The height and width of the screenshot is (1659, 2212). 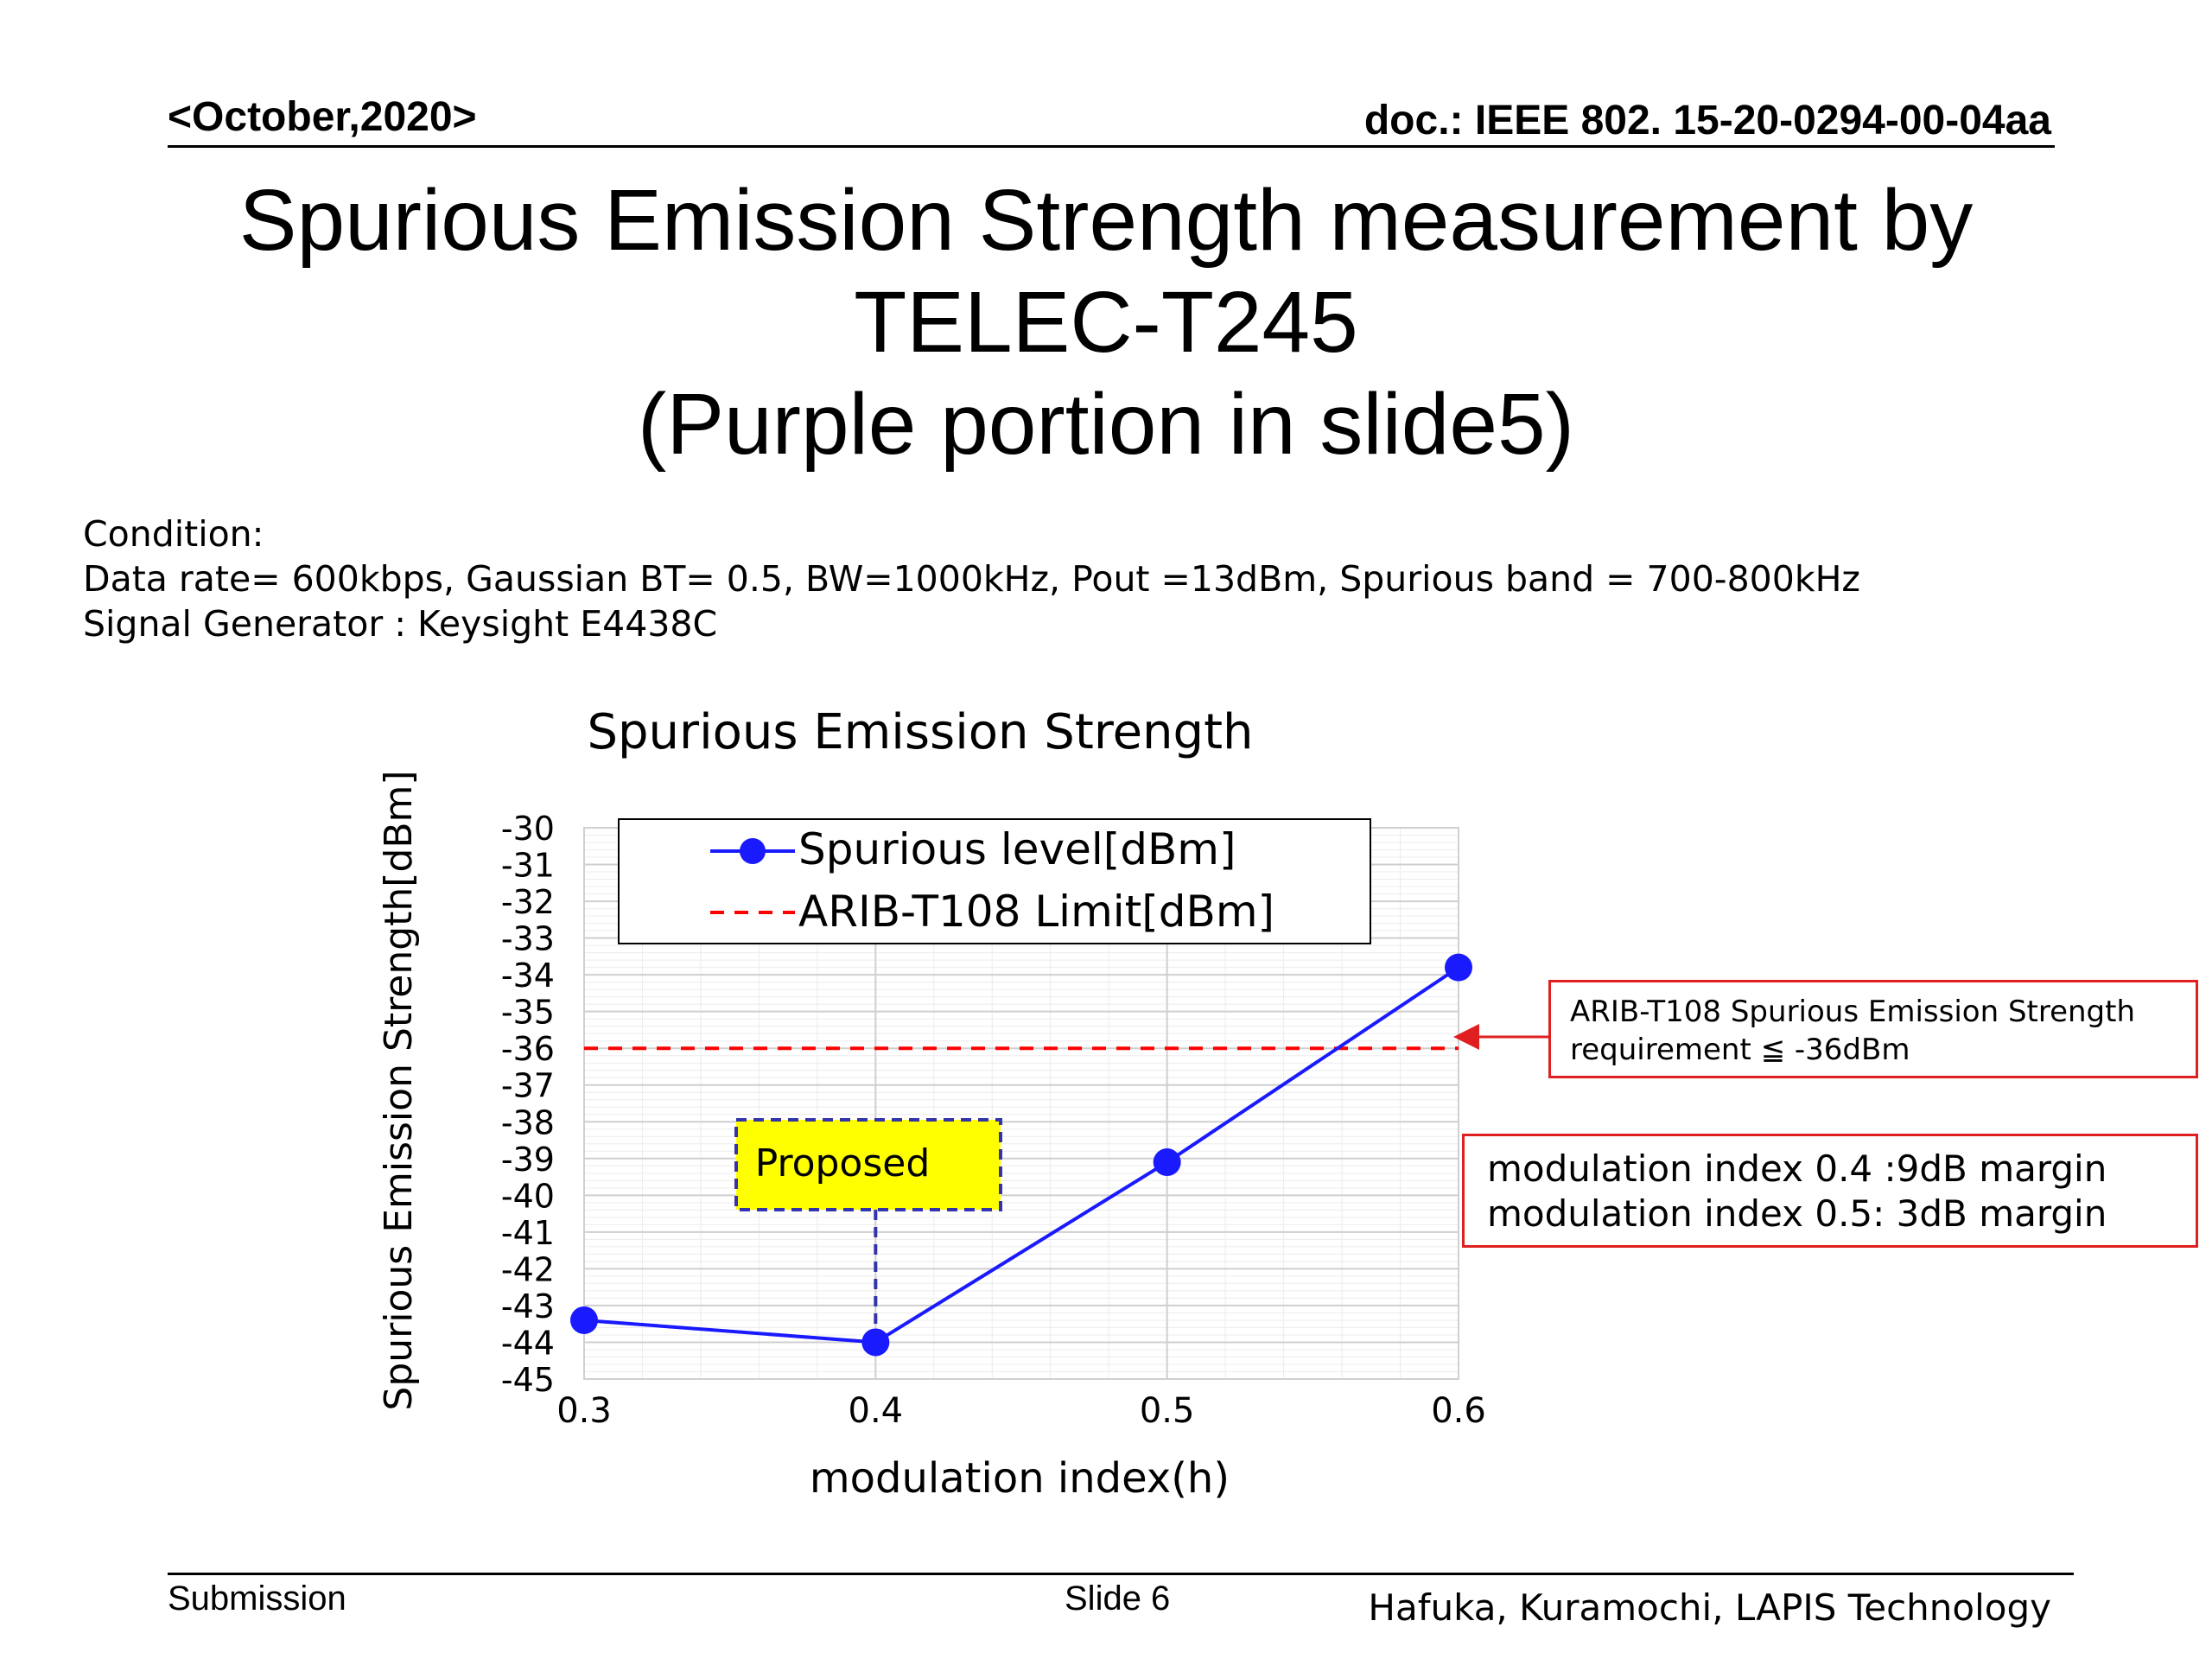 What do you see at coordinates (753, 851) in the screenshot?
I see `legend-spurious-swatch-marker` at bounding box center [753, 851].